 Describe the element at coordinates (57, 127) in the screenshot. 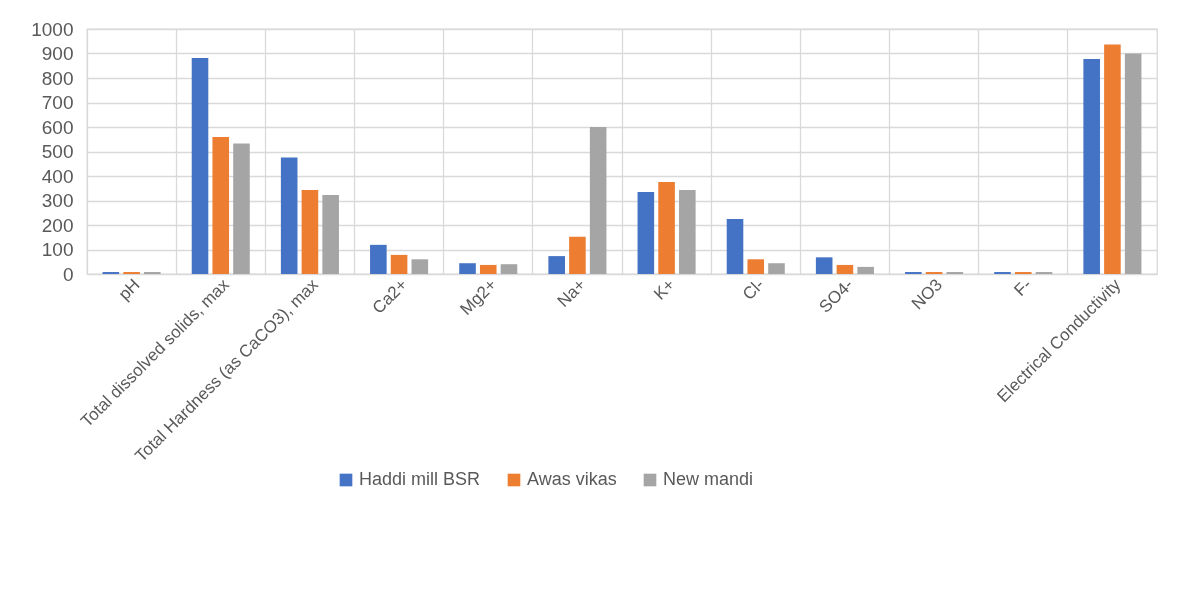

I see `y-tick-label: 600` at that location.